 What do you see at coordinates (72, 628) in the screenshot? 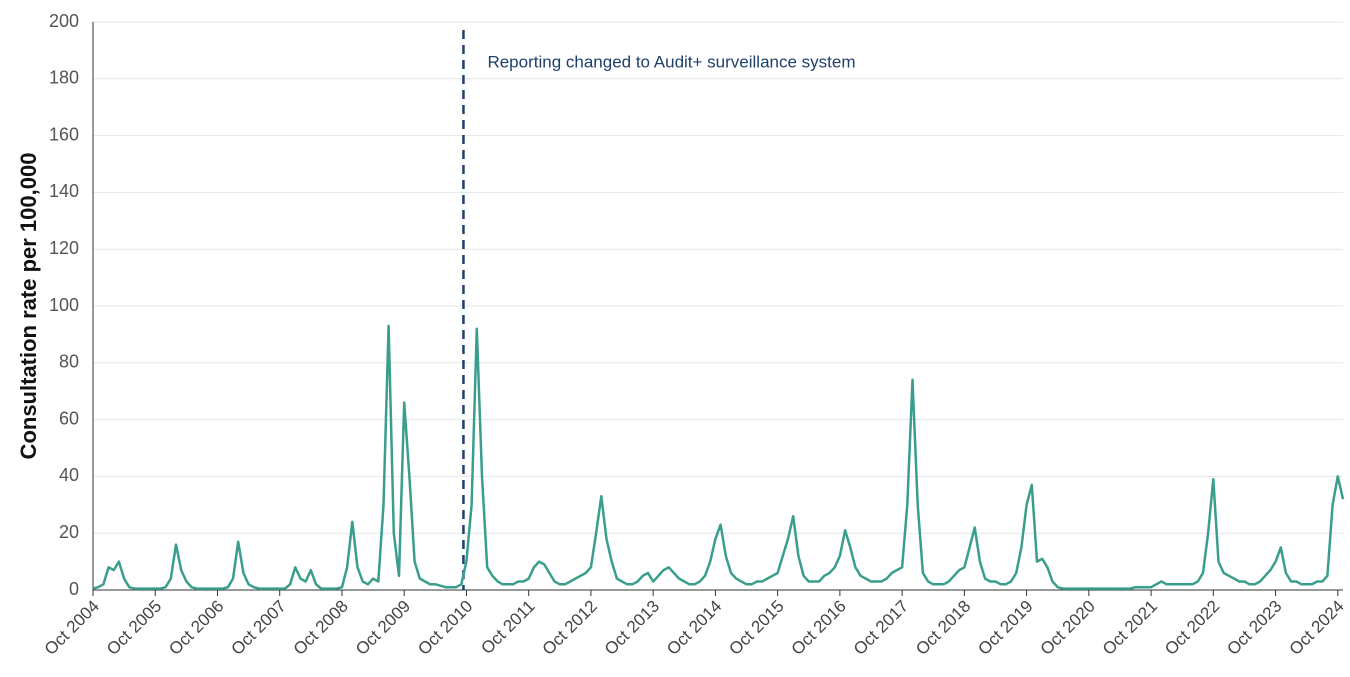
I see `x-tick-label: Oct 2004` at bounding box center [72, 628].